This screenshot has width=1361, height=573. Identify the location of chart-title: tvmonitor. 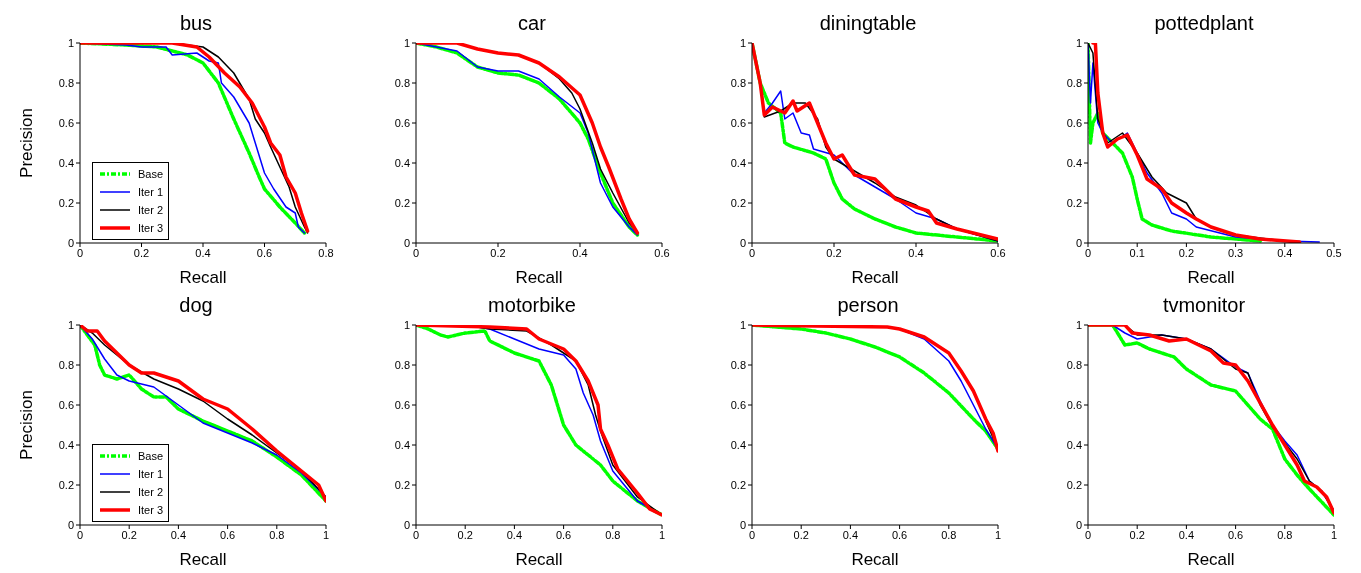
(1204, 305).